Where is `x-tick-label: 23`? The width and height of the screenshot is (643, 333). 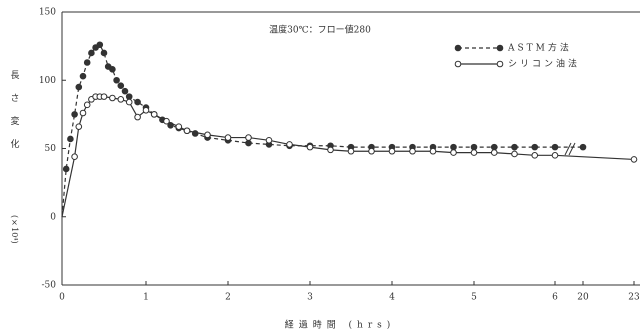
x-tick-label: 23 is located at coordinates (634, 298).